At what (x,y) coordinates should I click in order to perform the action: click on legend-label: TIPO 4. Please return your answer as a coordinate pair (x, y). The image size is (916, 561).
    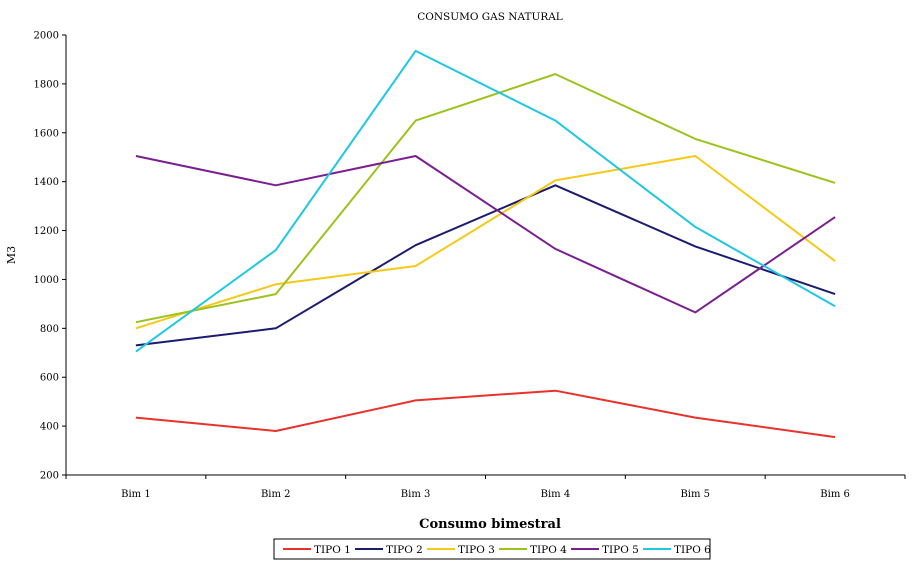
    Looking at the image, I should click on (548, 550).